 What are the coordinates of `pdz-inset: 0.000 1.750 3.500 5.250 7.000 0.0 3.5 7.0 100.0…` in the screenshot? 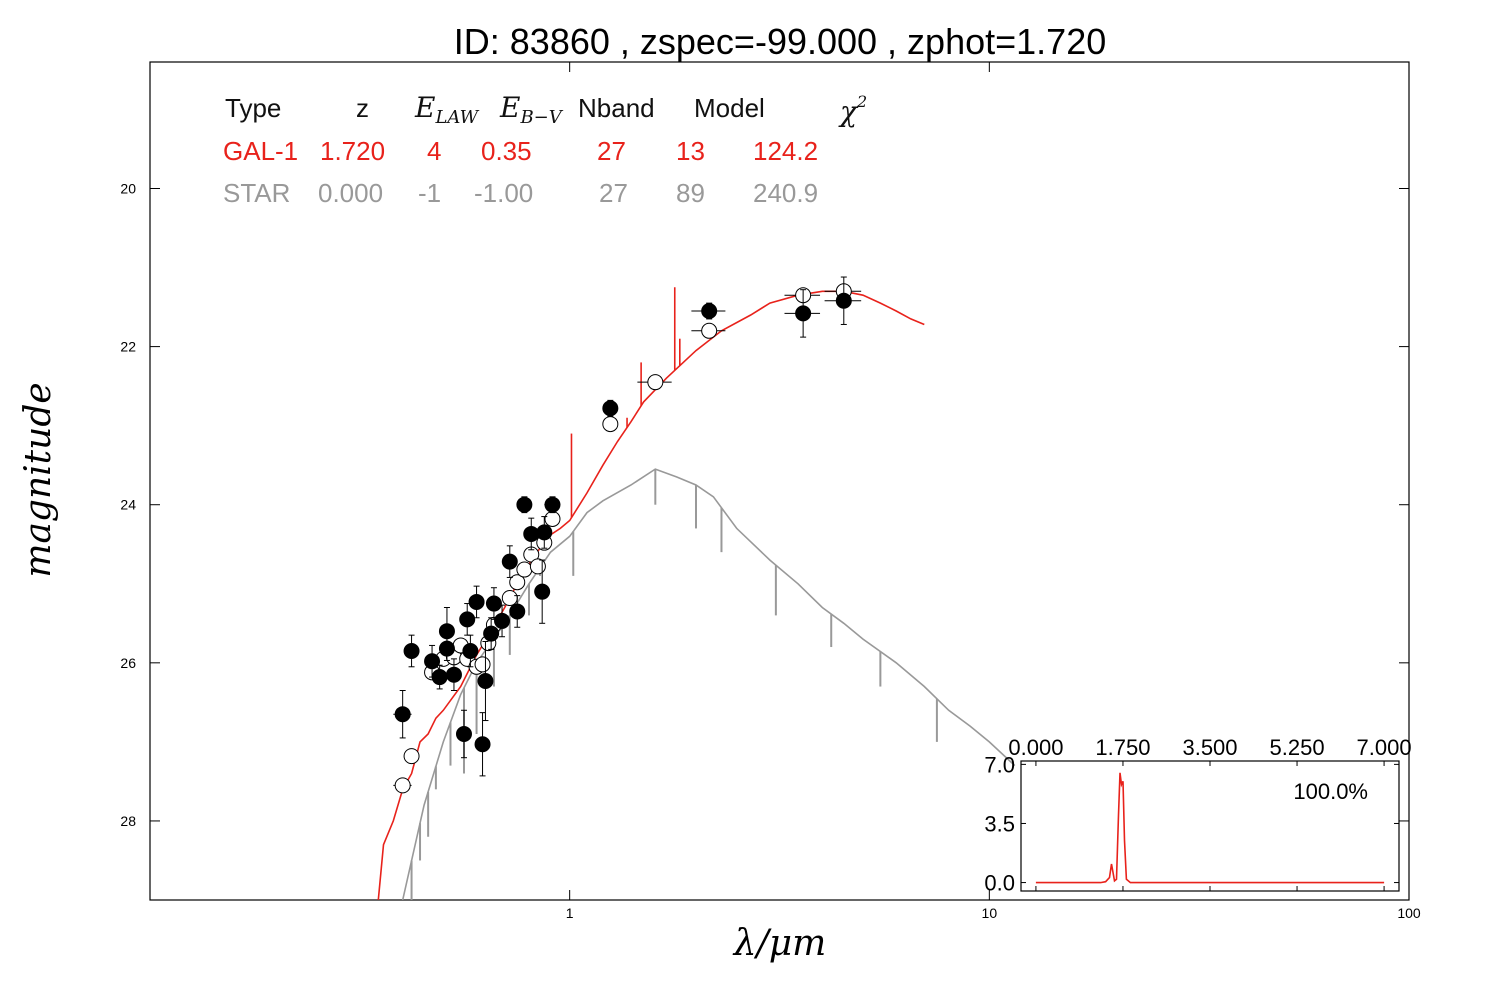 It's located at (1197, 815).